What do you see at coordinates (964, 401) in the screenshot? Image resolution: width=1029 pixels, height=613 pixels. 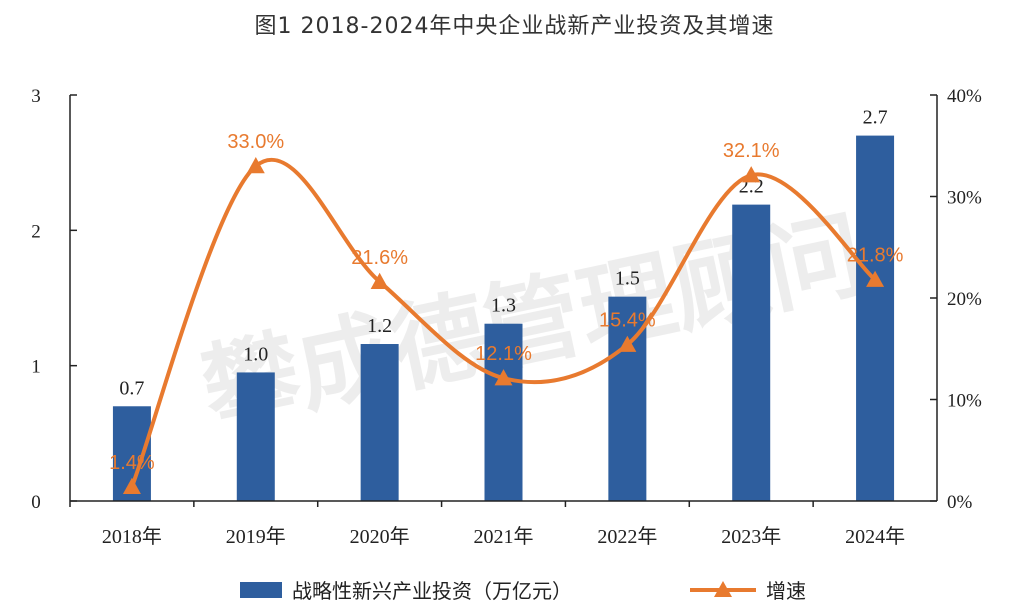 I see `right-y-tick-label: 10%` at bounding box center [964, 401].